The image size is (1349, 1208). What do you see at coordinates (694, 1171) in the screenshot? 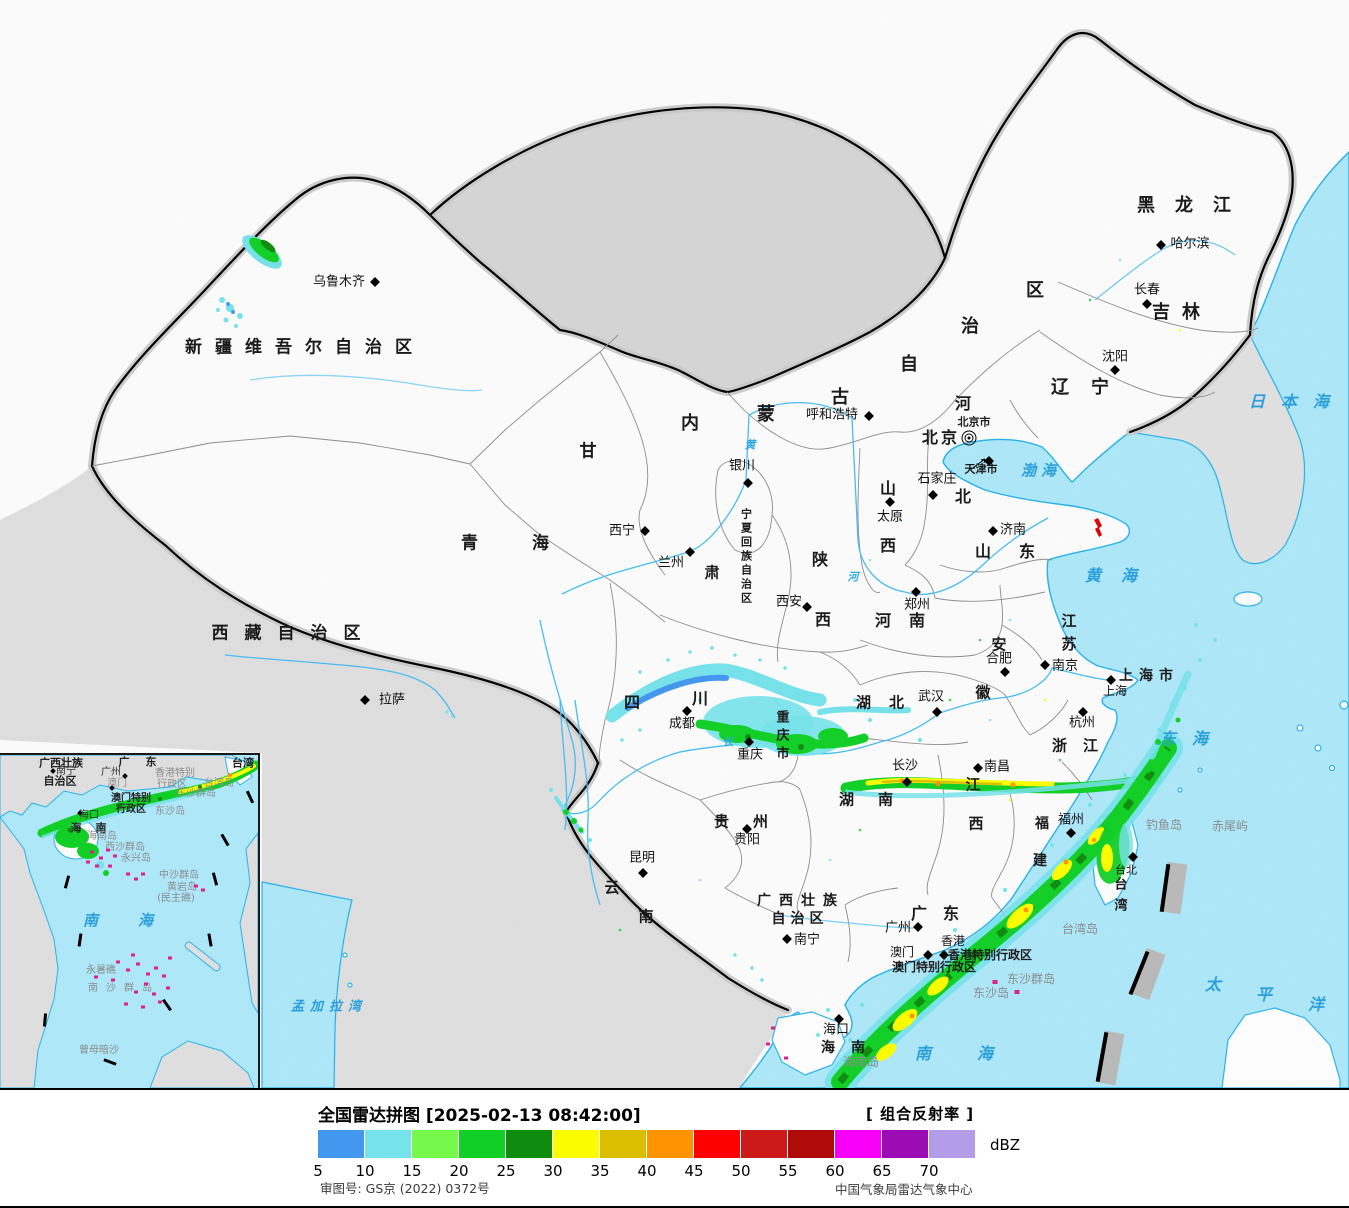
I see `dbz-tick: 45` at bounding box center [694, 1171].